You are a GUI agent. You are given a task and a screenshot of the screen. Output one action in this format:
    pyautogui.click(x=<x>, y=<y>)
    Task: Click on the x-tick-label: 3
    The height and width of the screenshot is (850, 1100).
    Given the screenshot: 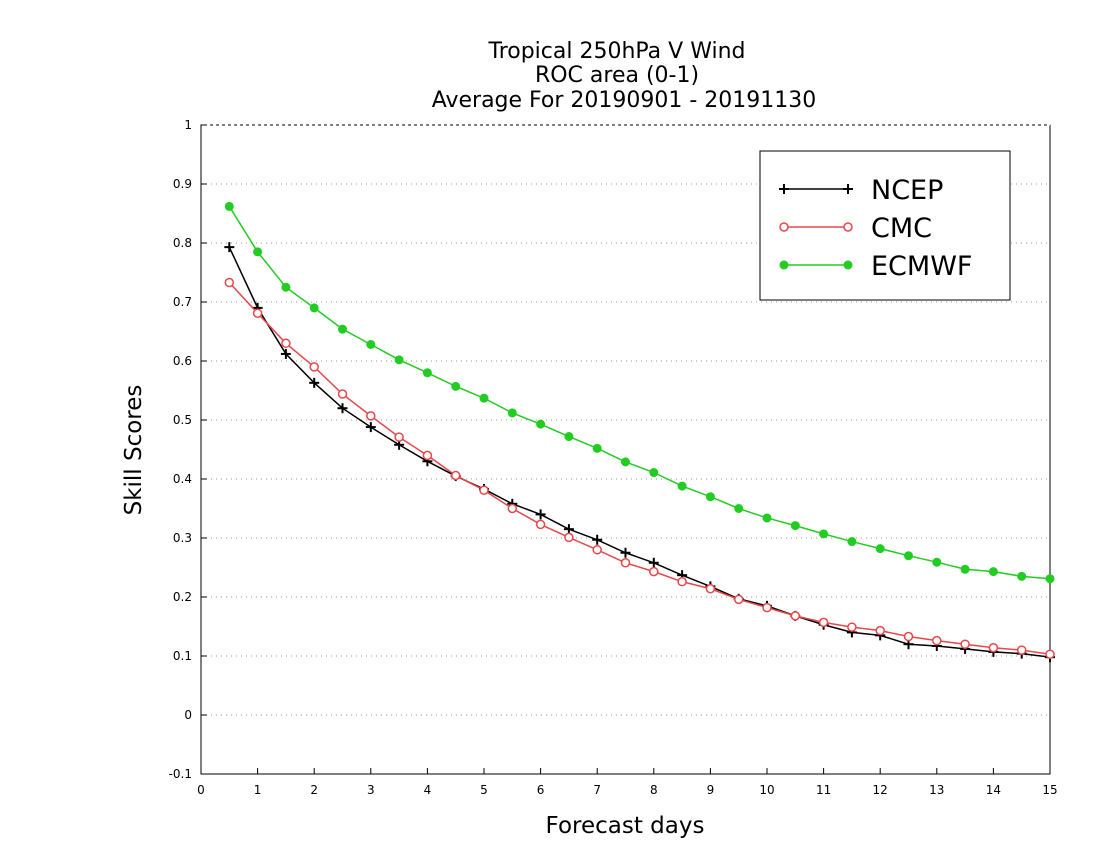 What is the action you would take?
    pyautogui.click(x=371, y=790)
    